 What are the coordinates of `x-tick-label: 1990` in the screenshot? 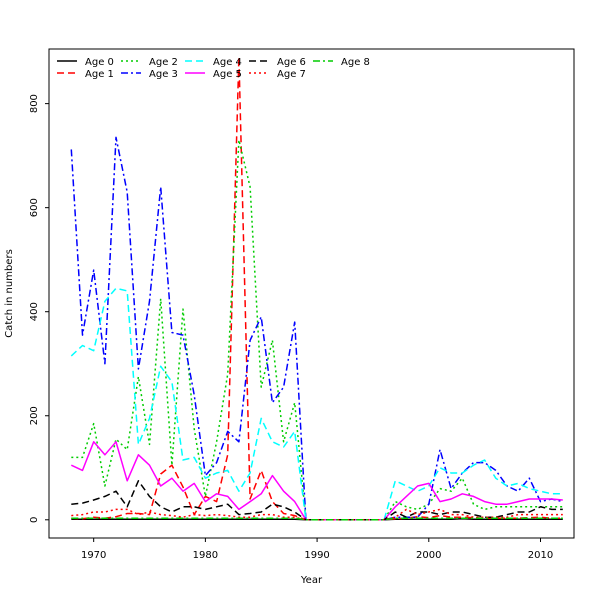 It's located at (316, 555).